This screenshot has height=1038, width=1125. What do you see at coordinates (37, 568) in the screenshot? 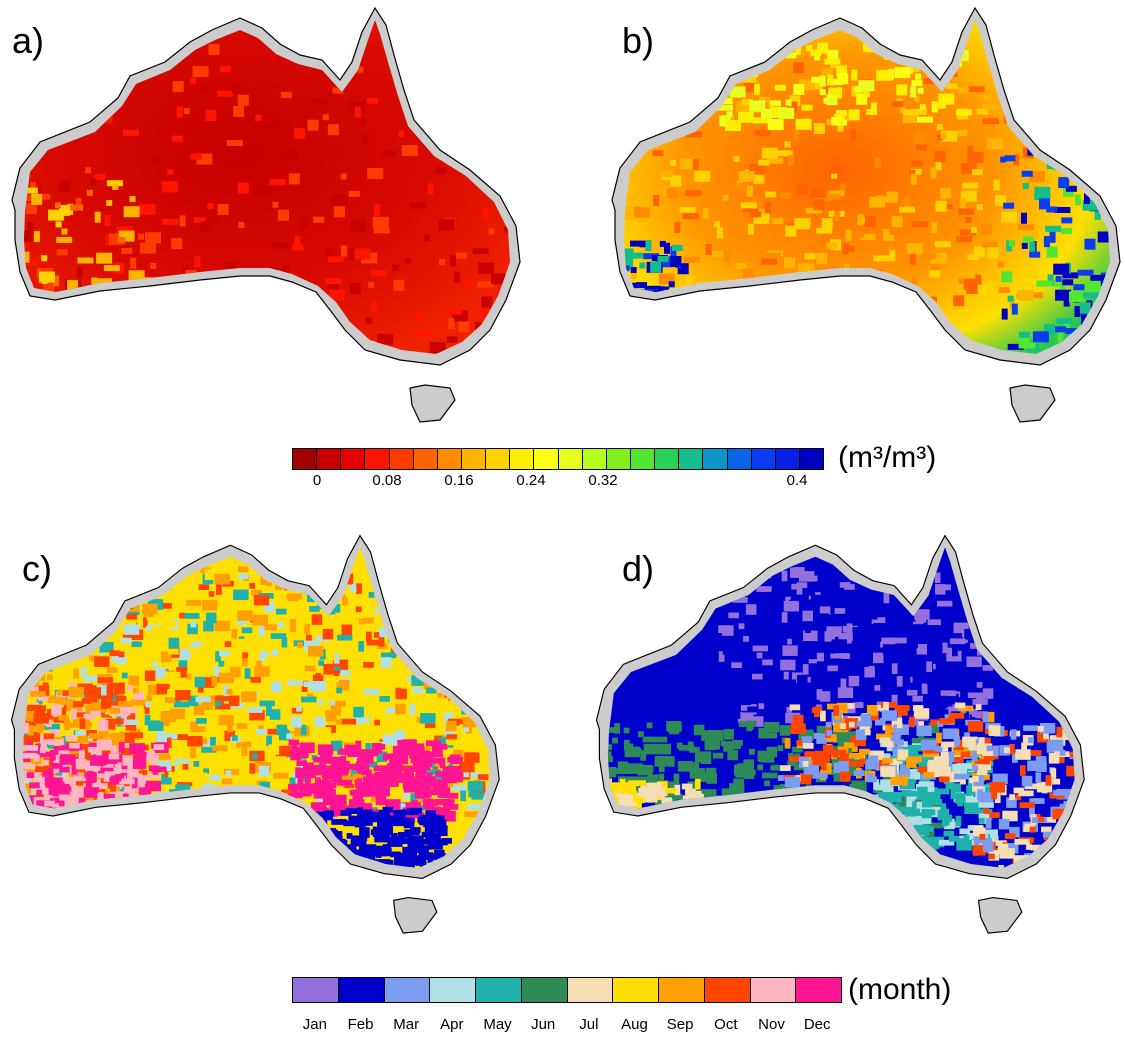
I see `panel-label-c: c)` at bounding box center [37, 568].